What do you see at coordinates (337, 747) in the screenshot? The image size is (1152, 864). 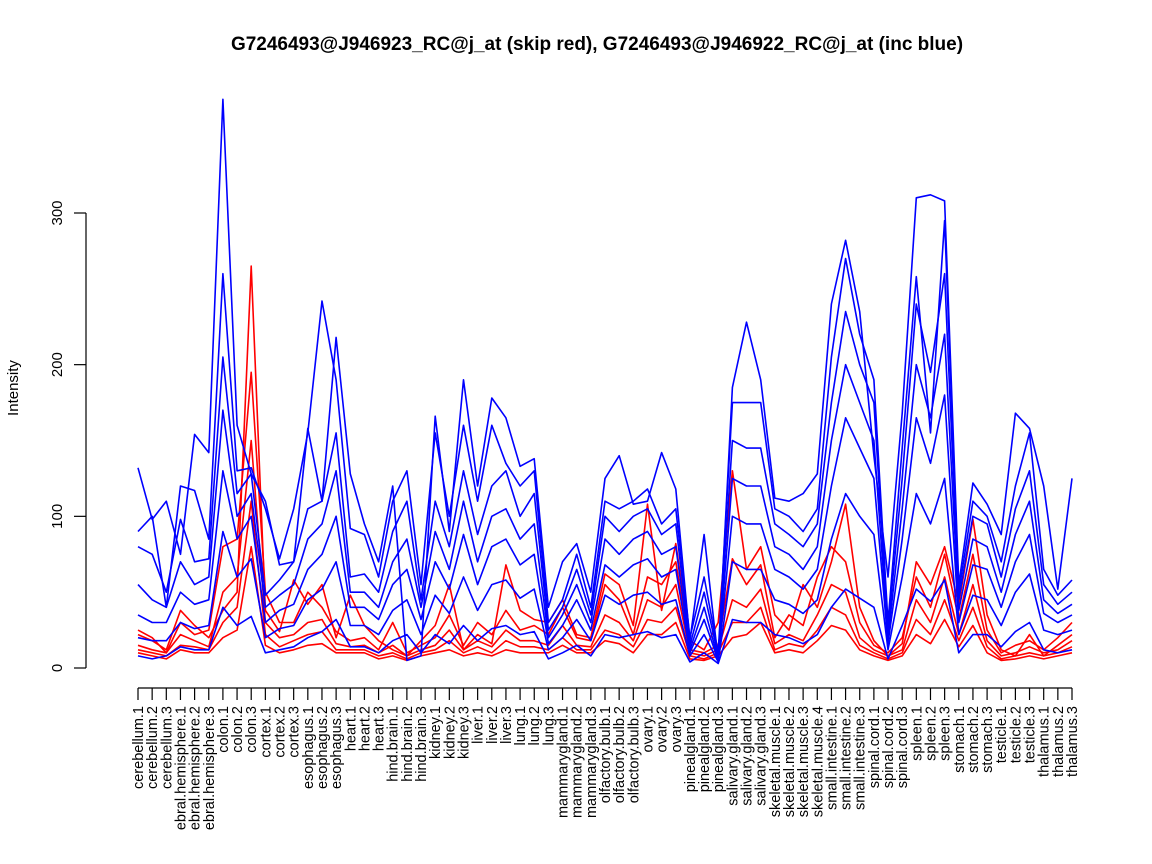 I see `x-tick-label: esophagus.3` at bounding box center [337, 747].